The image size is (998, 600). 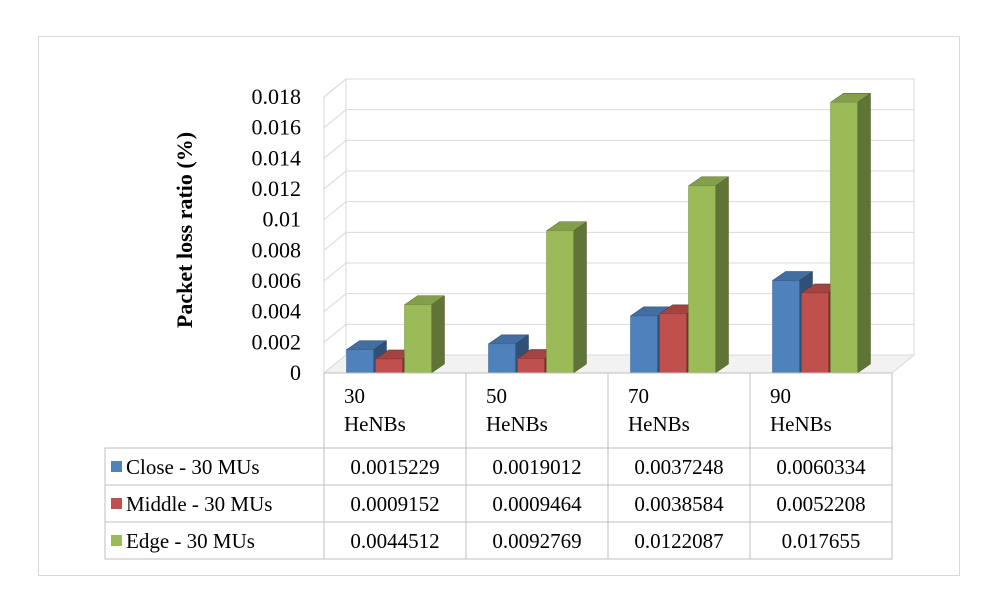 What do you see at coordinates (394, 541) in the screenshot?
I see `data-label: 0.0044512` at bounding box center [394, 541].